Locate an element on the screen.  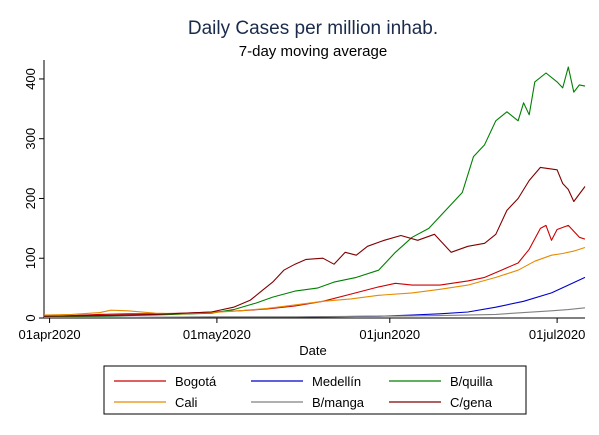
legend-label: Medellín is located at coordinates (336, 381).